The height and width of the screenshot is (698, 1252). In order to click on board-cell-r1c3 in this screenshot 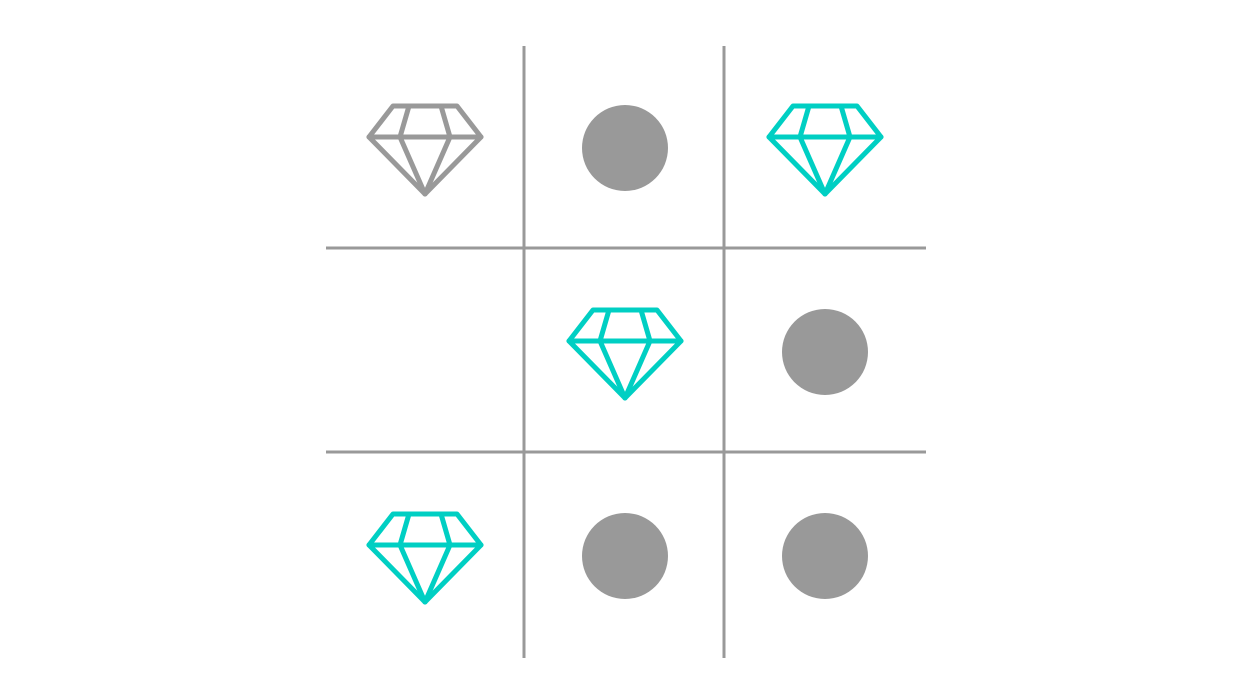, I will do `click(826, 148)`.